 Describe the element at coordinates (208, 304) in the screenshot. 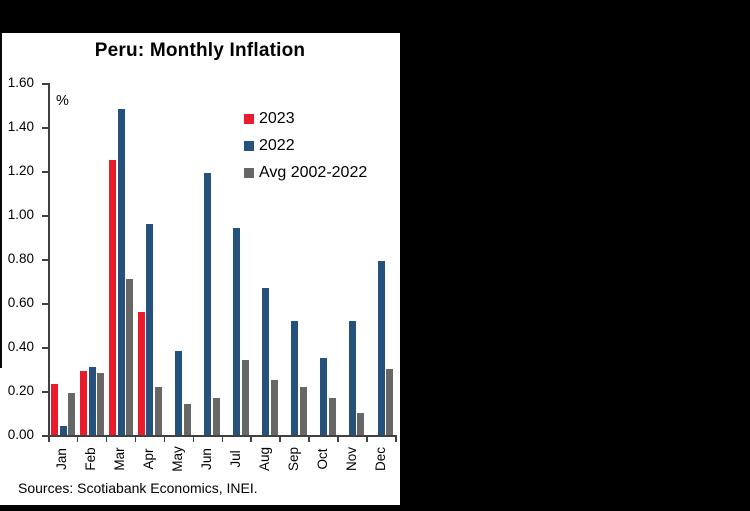

I see `bar-2022-jun` at that location.